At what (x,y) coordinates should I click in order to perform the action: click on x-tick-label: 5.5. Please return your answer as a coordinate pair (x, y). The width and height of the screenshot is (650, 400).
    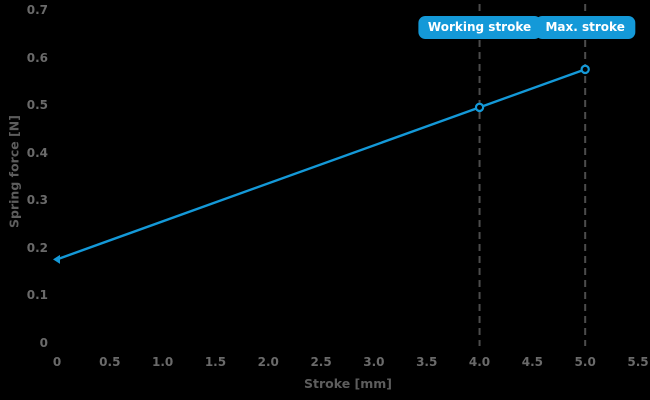
    Looking at the image, I should click on (638, 362).